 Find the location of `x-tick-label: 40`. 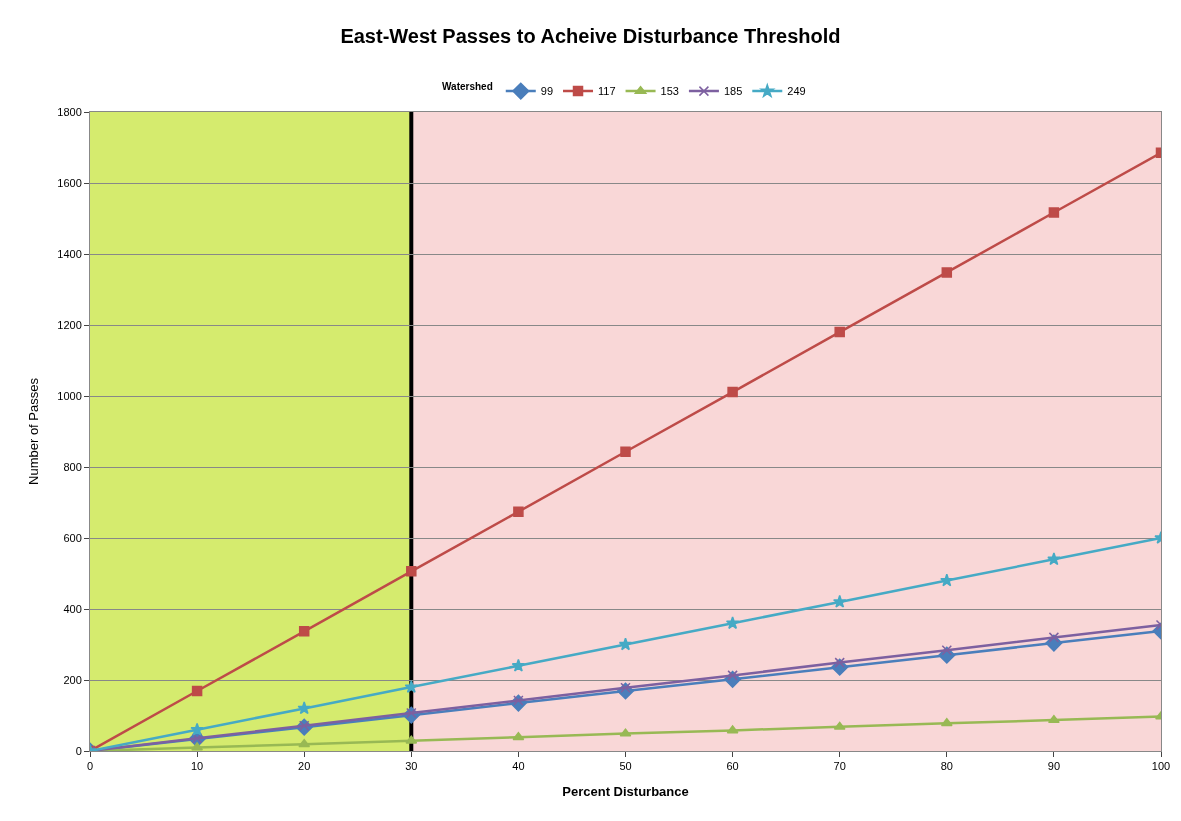

x-tick-label: 40 is located at coordinates (518, 766).